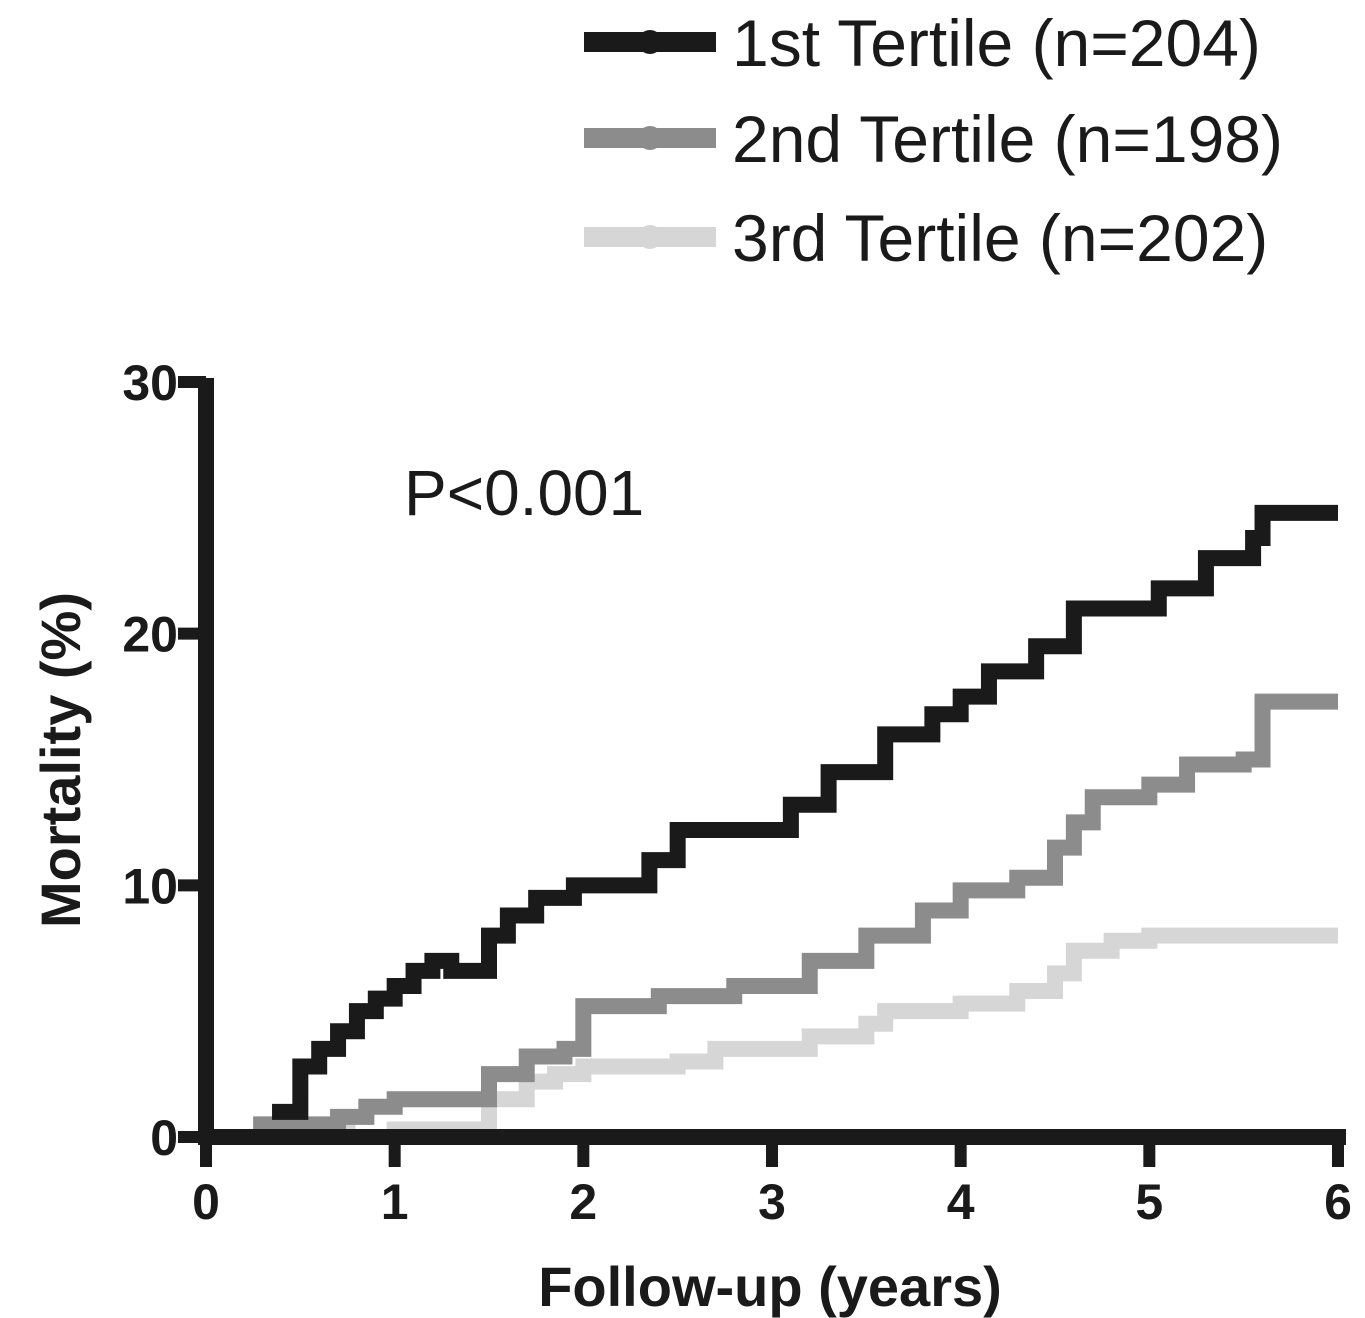 The width and height of the screenshot is (1365, 1318). I want to click on y-tick-label: 30, so click(150, 383).